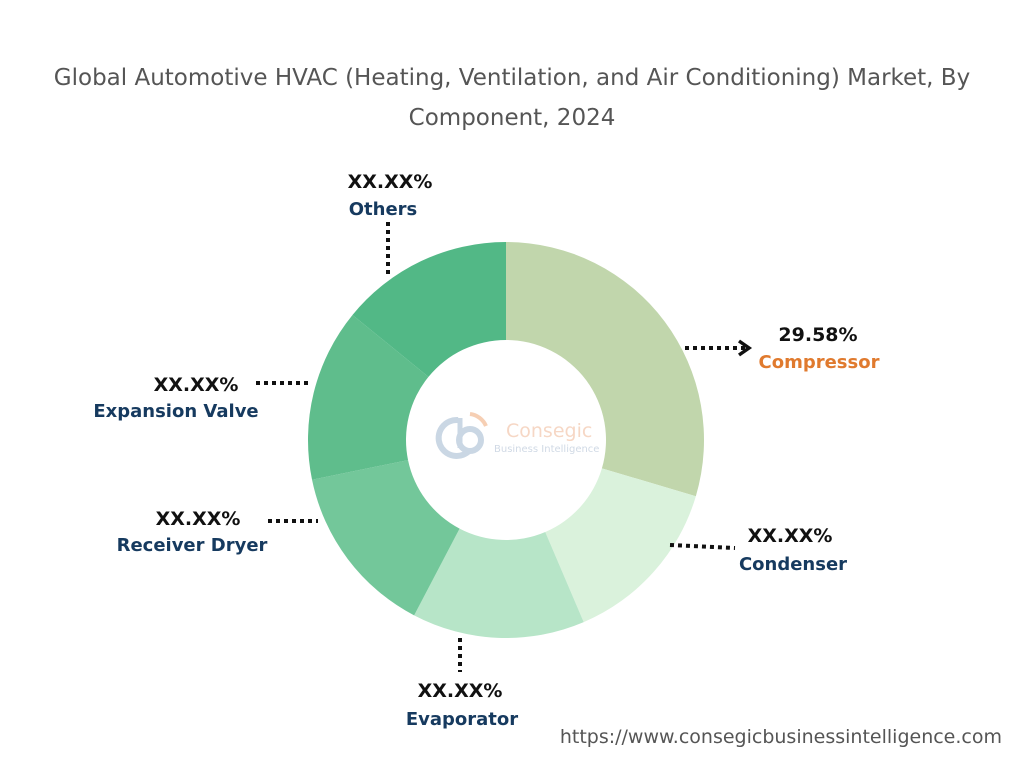  Describe the element at coordinates (620, 545) in the screenshot. I see `slice-condenser` at that location.